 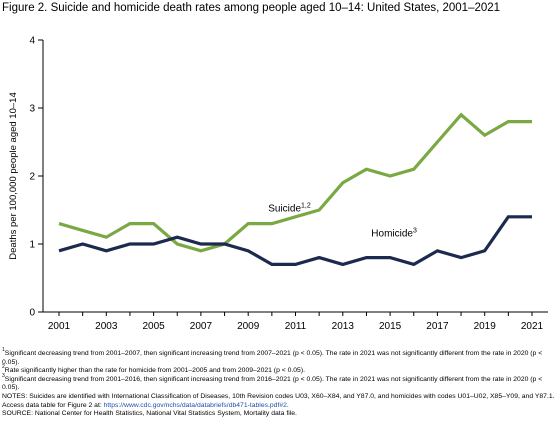 What do you see at coordinates (3, 375) in the screenshot?
I see `footnote-3-marker: 3` at bounding box center [3, 375].